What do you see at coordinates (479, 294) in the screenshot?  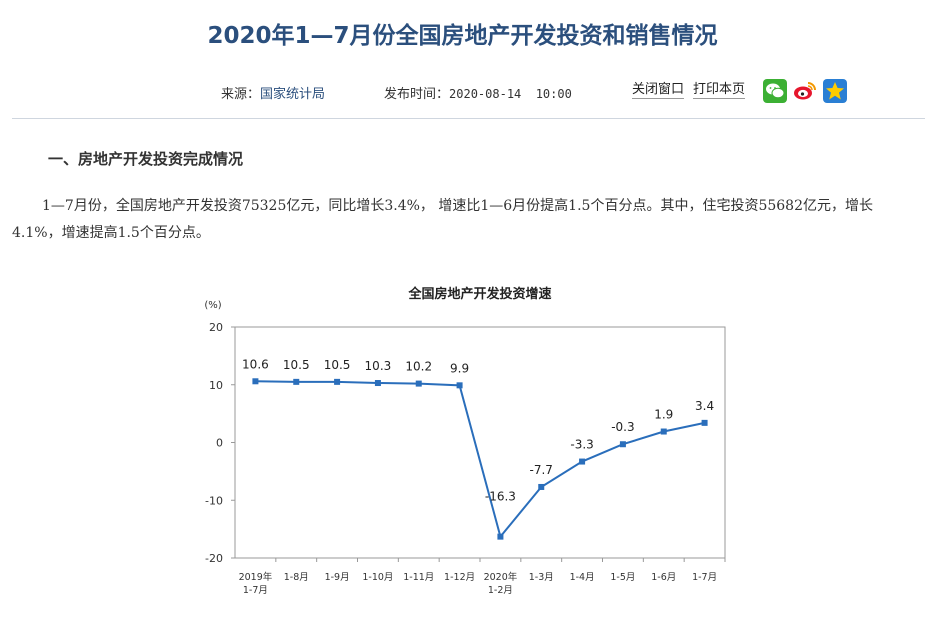 I see `chart-title: 全国房地产开发投资增速` at bounding box center [479, 294].